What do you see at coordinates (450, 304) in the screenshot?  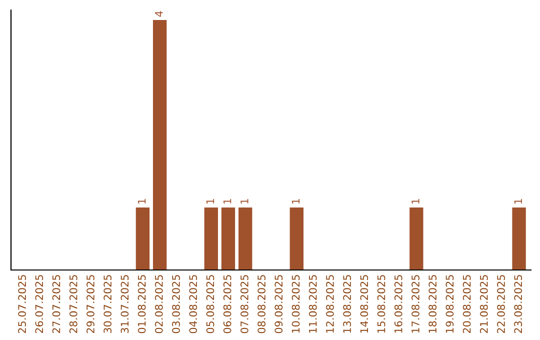 I see `x-tick-label: 19.08.2025` at bounding box center [450, 304].